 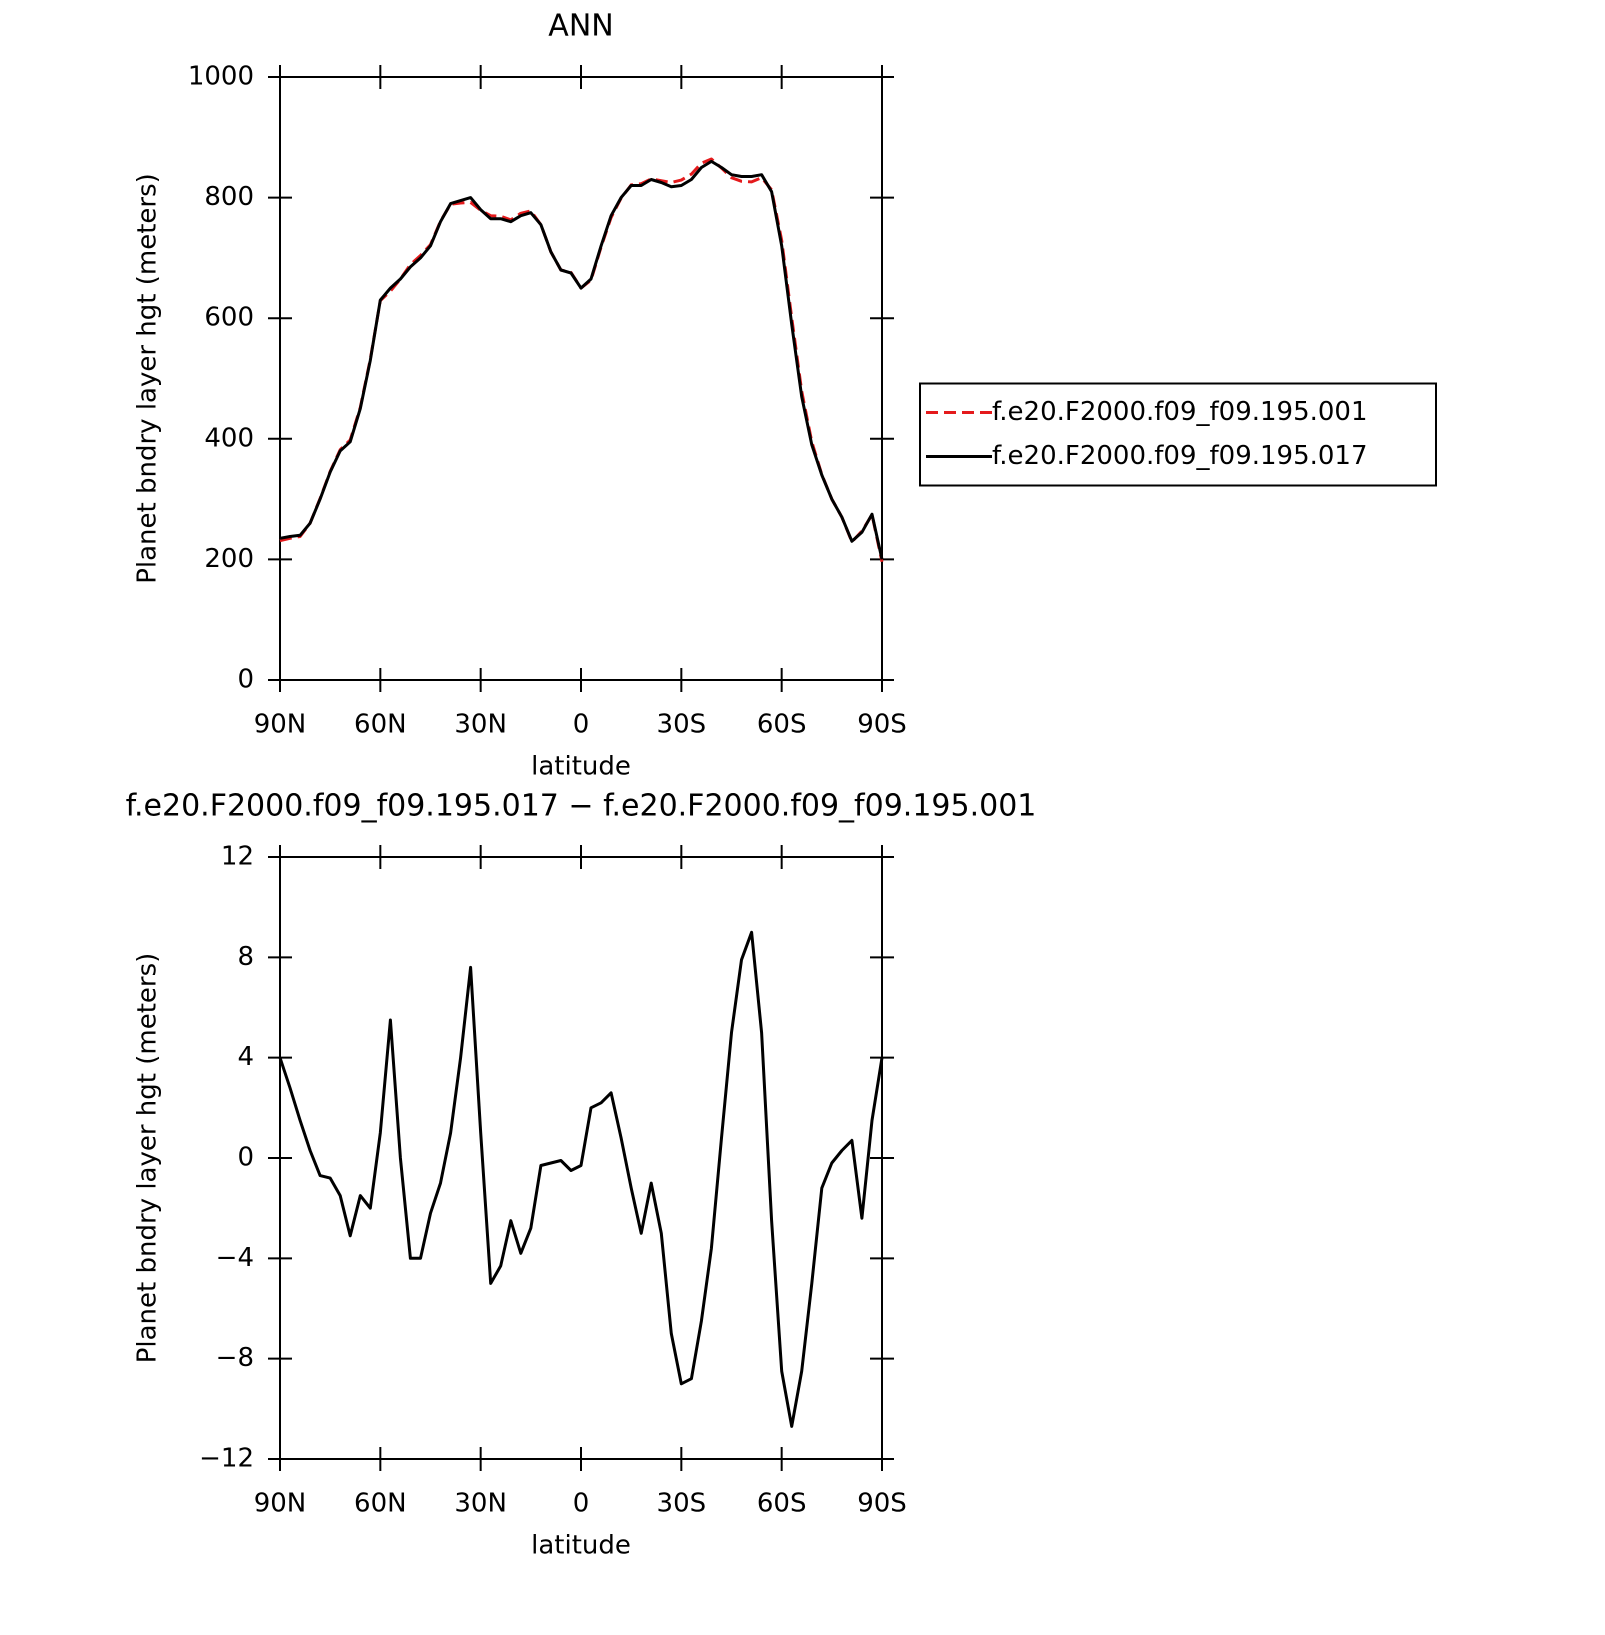 What do you see at coordinates (229, 197) in the screenshot?
I see `y-tick-label: 800` at bounding box center [229, 197].